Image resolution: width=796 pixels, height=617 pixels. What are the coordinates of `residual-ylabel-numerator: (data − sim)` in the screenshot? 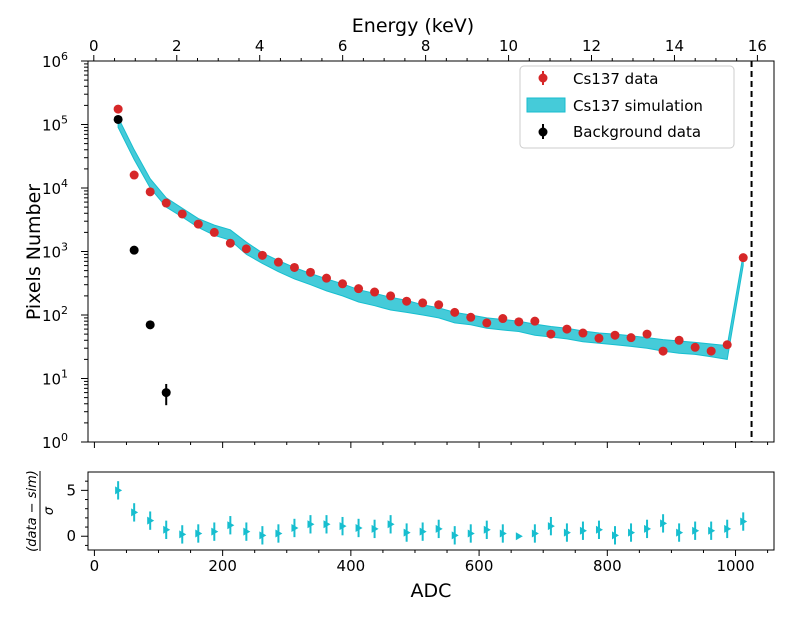 It's located at (32, 511).